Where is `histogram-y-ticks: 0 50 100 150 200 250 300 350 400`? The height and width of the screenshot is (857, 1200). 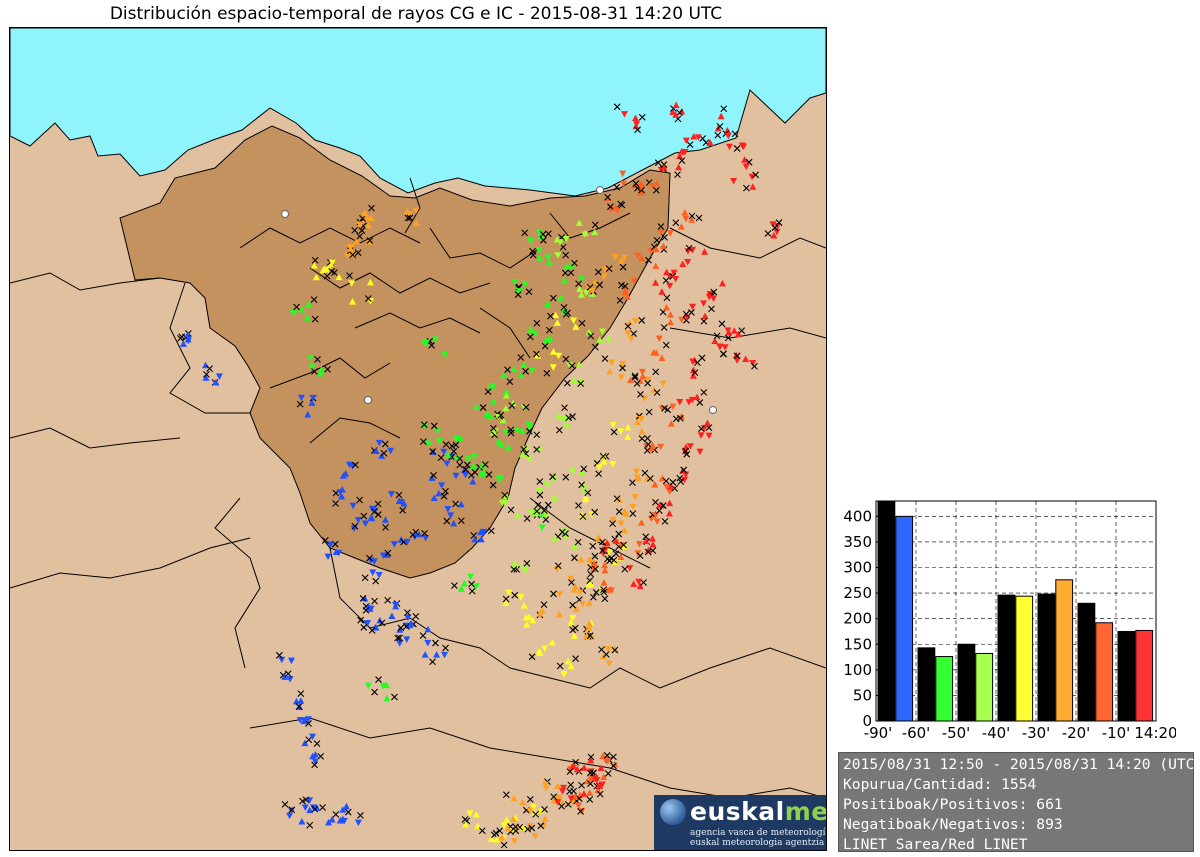
histogram-y-ticks: 0 50 100 150 200 250 300 350 400 is located at coordinates (862, 618).